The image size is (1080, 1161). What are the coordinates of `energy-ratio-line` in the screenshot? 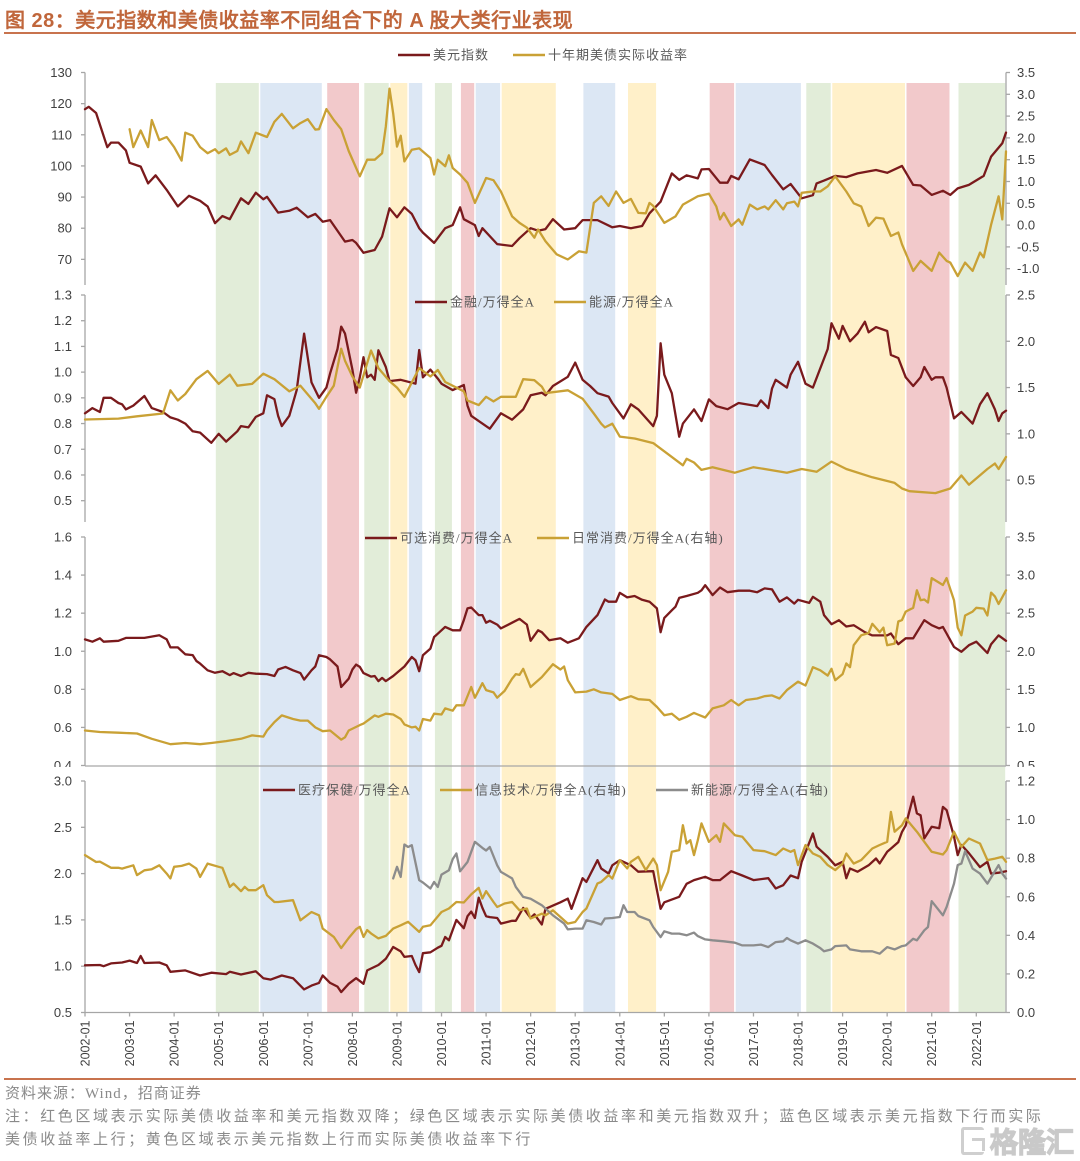 It's located at (545, 421).